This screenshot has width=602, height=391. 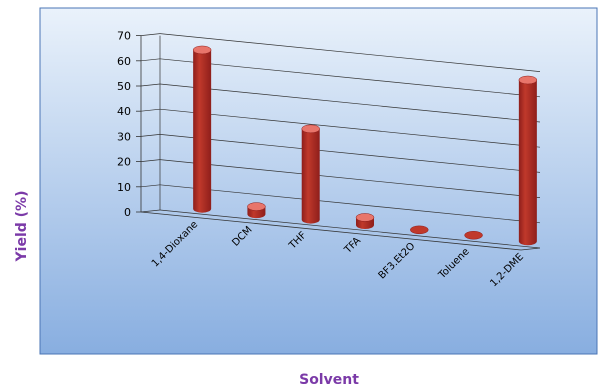 What do you see at coordinates (124, 61) in the screenshot?
I see `y-tick-label: 60` at bounding box center [124, 61].